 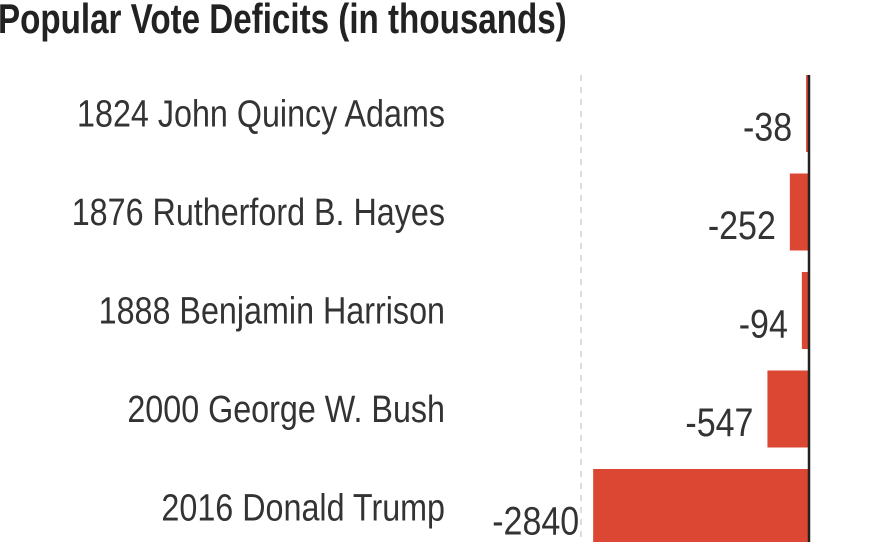 What do you see at coordinates (261, 114) in the screenshot?
I see `category-label: 1824 John Quincy Adams` at bounding box center [261, 114].